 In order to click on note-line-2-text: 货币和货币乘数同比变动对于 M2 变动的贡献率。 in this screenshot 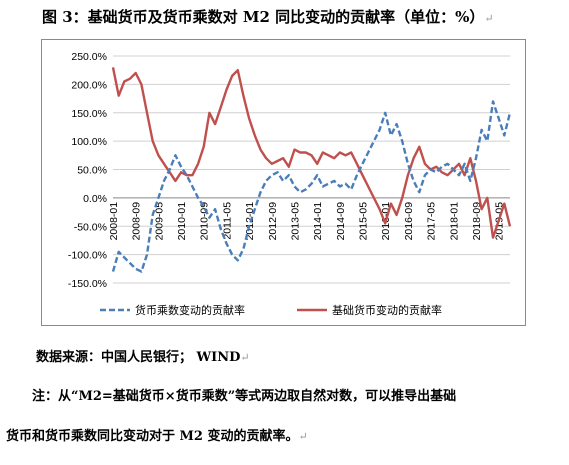, I will do `click(152, 436)`.